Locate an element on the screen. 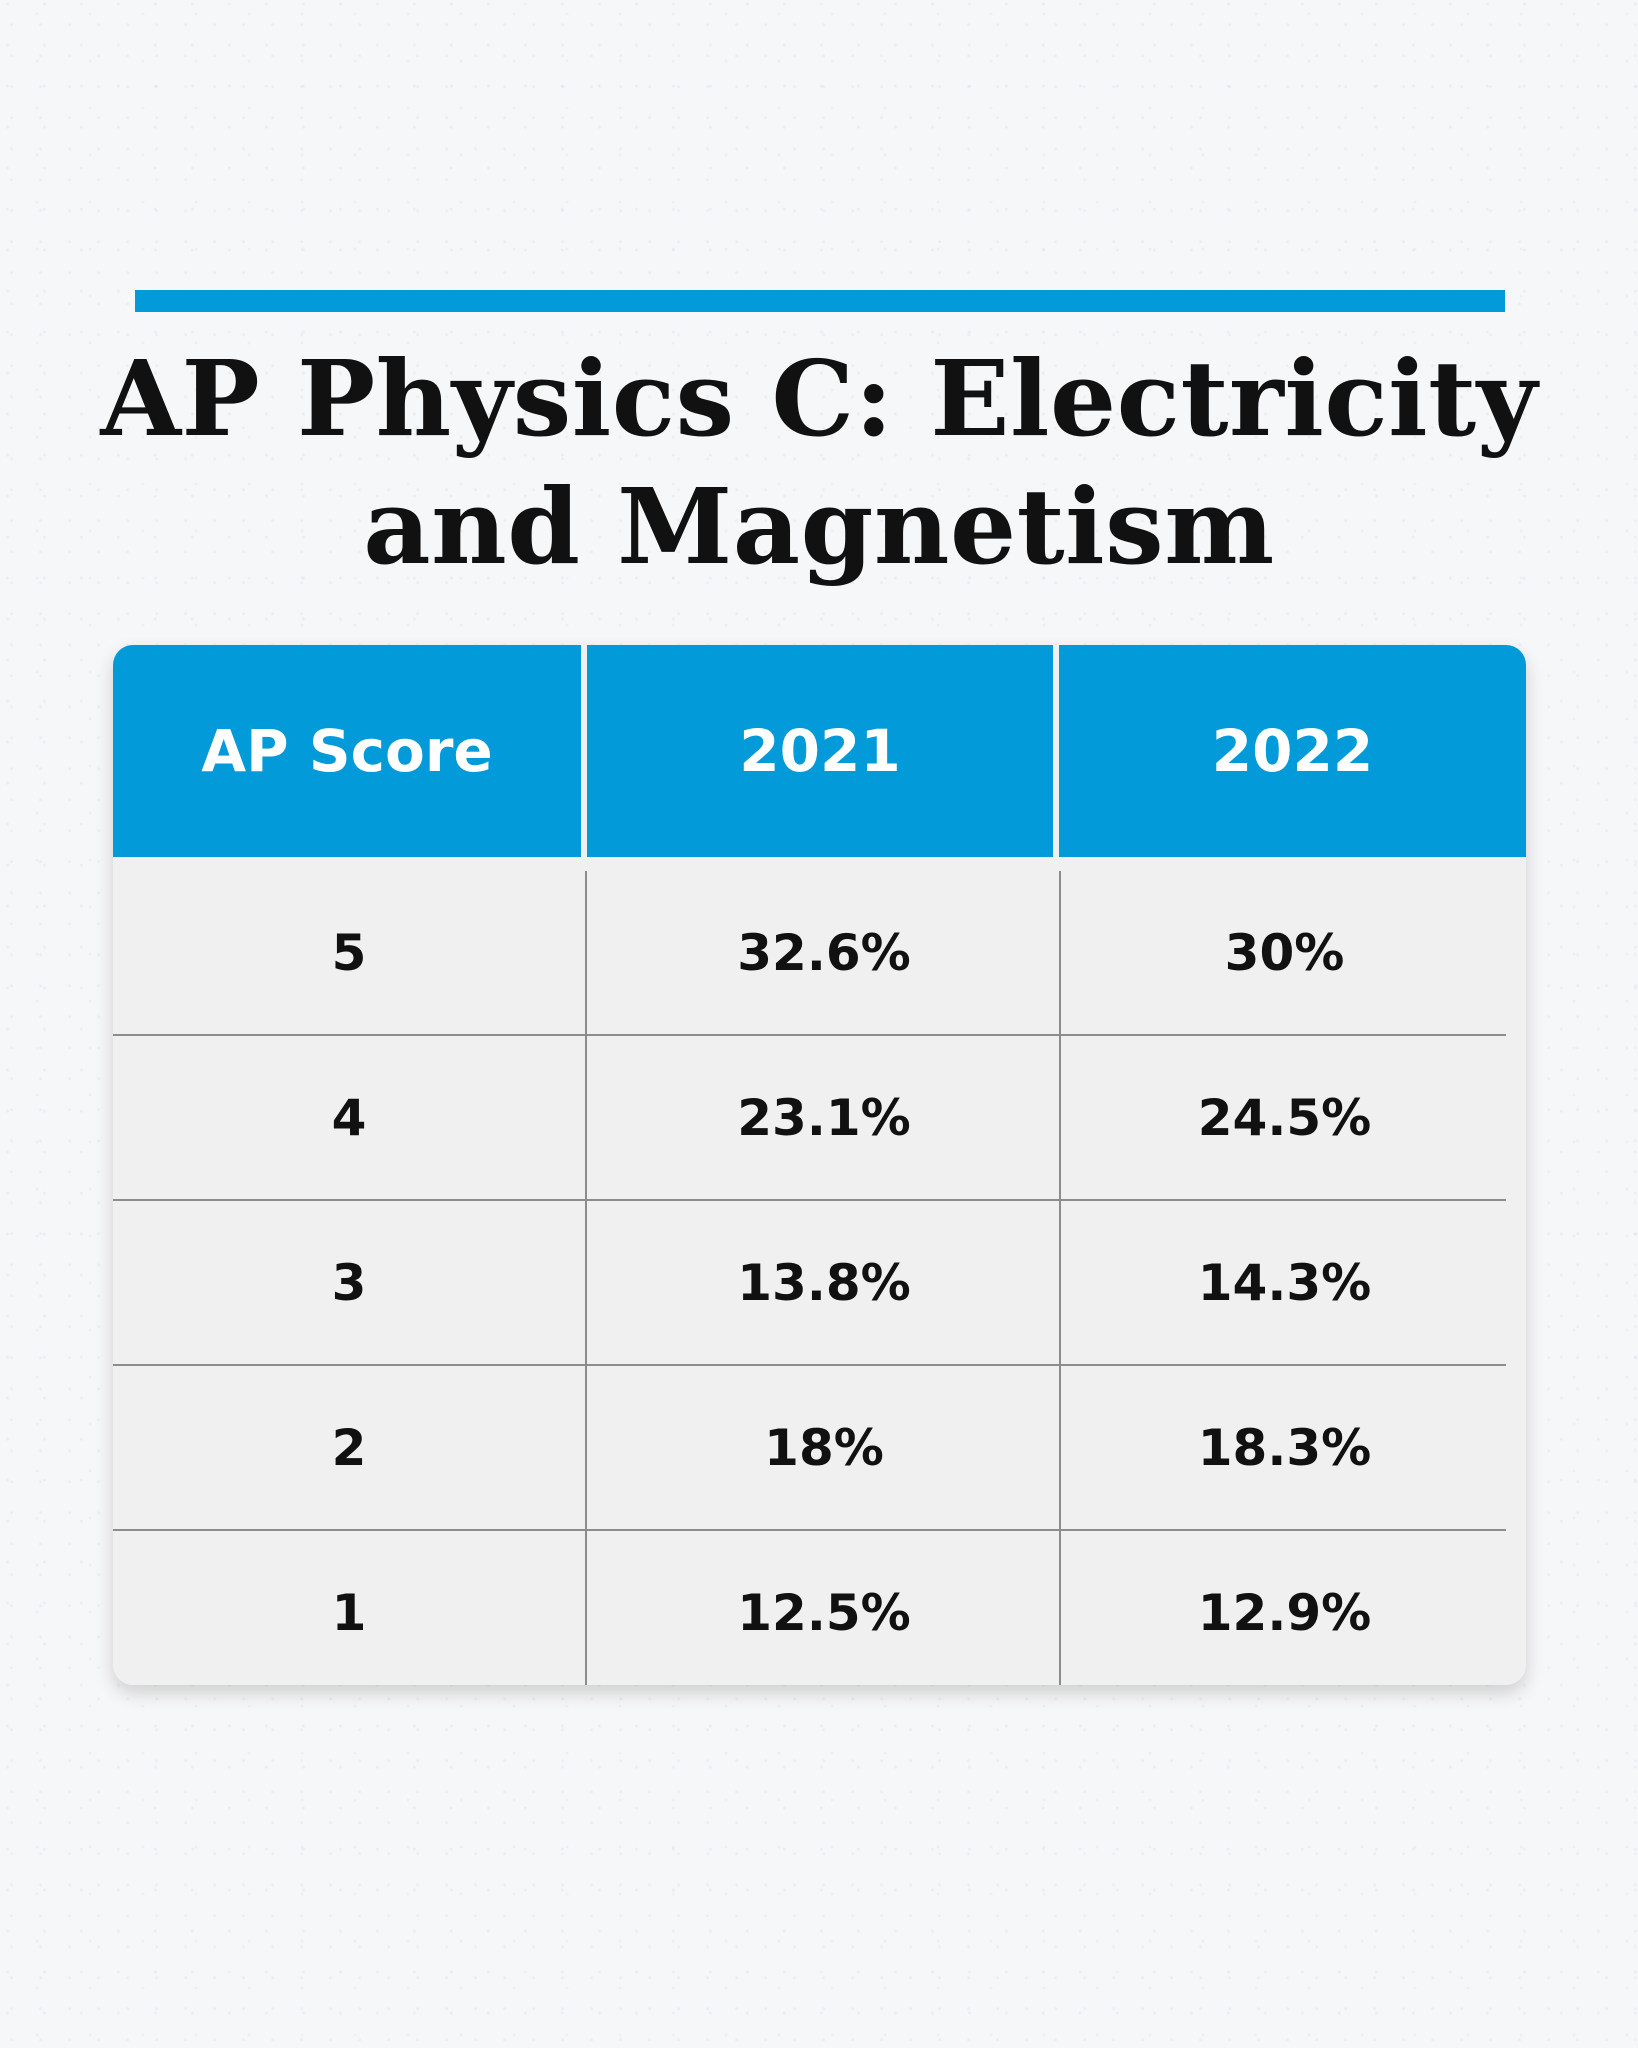  score-cell: 3 is located at coordinates (349, 1282).